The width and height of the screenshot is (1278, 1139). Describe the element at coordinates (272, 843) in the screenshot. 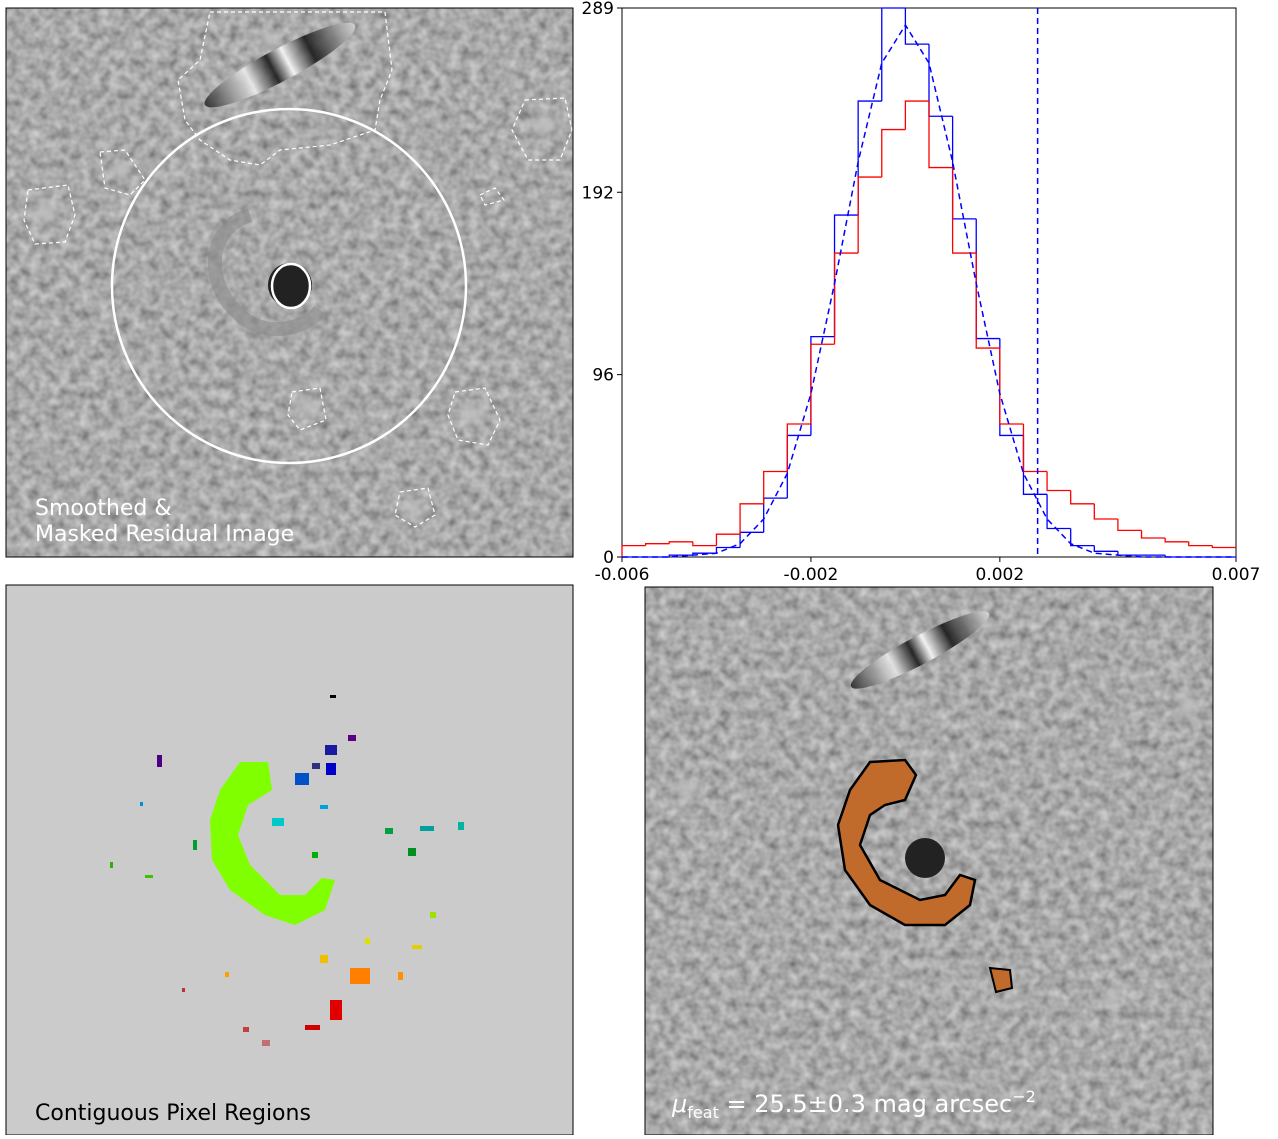

I see `main-region` at that location.